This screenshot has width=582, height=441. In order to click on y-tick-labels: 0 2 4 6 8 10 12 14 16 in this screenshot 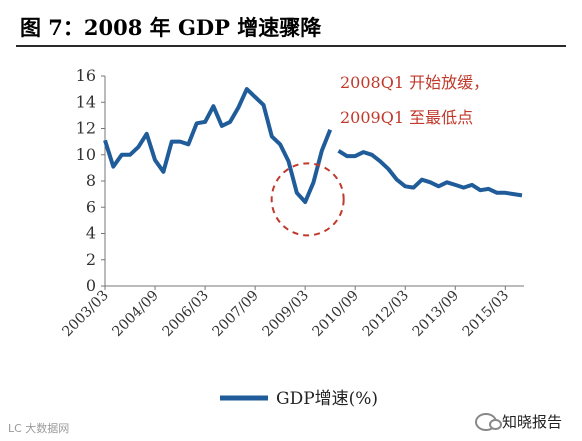, I will do `click(86, 180)`.